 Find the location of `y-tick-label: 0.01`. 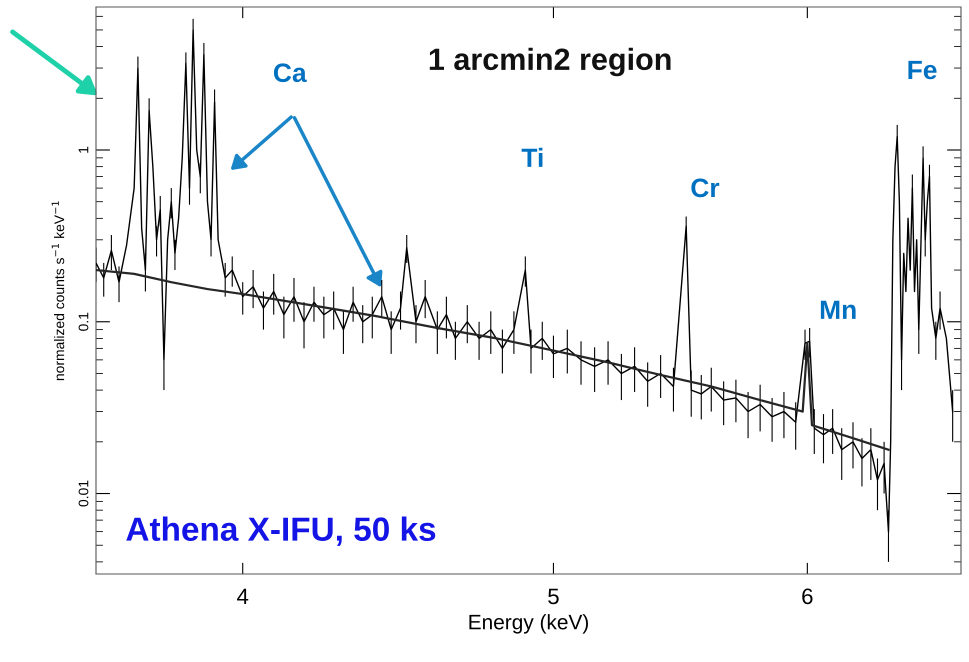

y-tick-label: 0.01 is located at coordinates (83, 493).